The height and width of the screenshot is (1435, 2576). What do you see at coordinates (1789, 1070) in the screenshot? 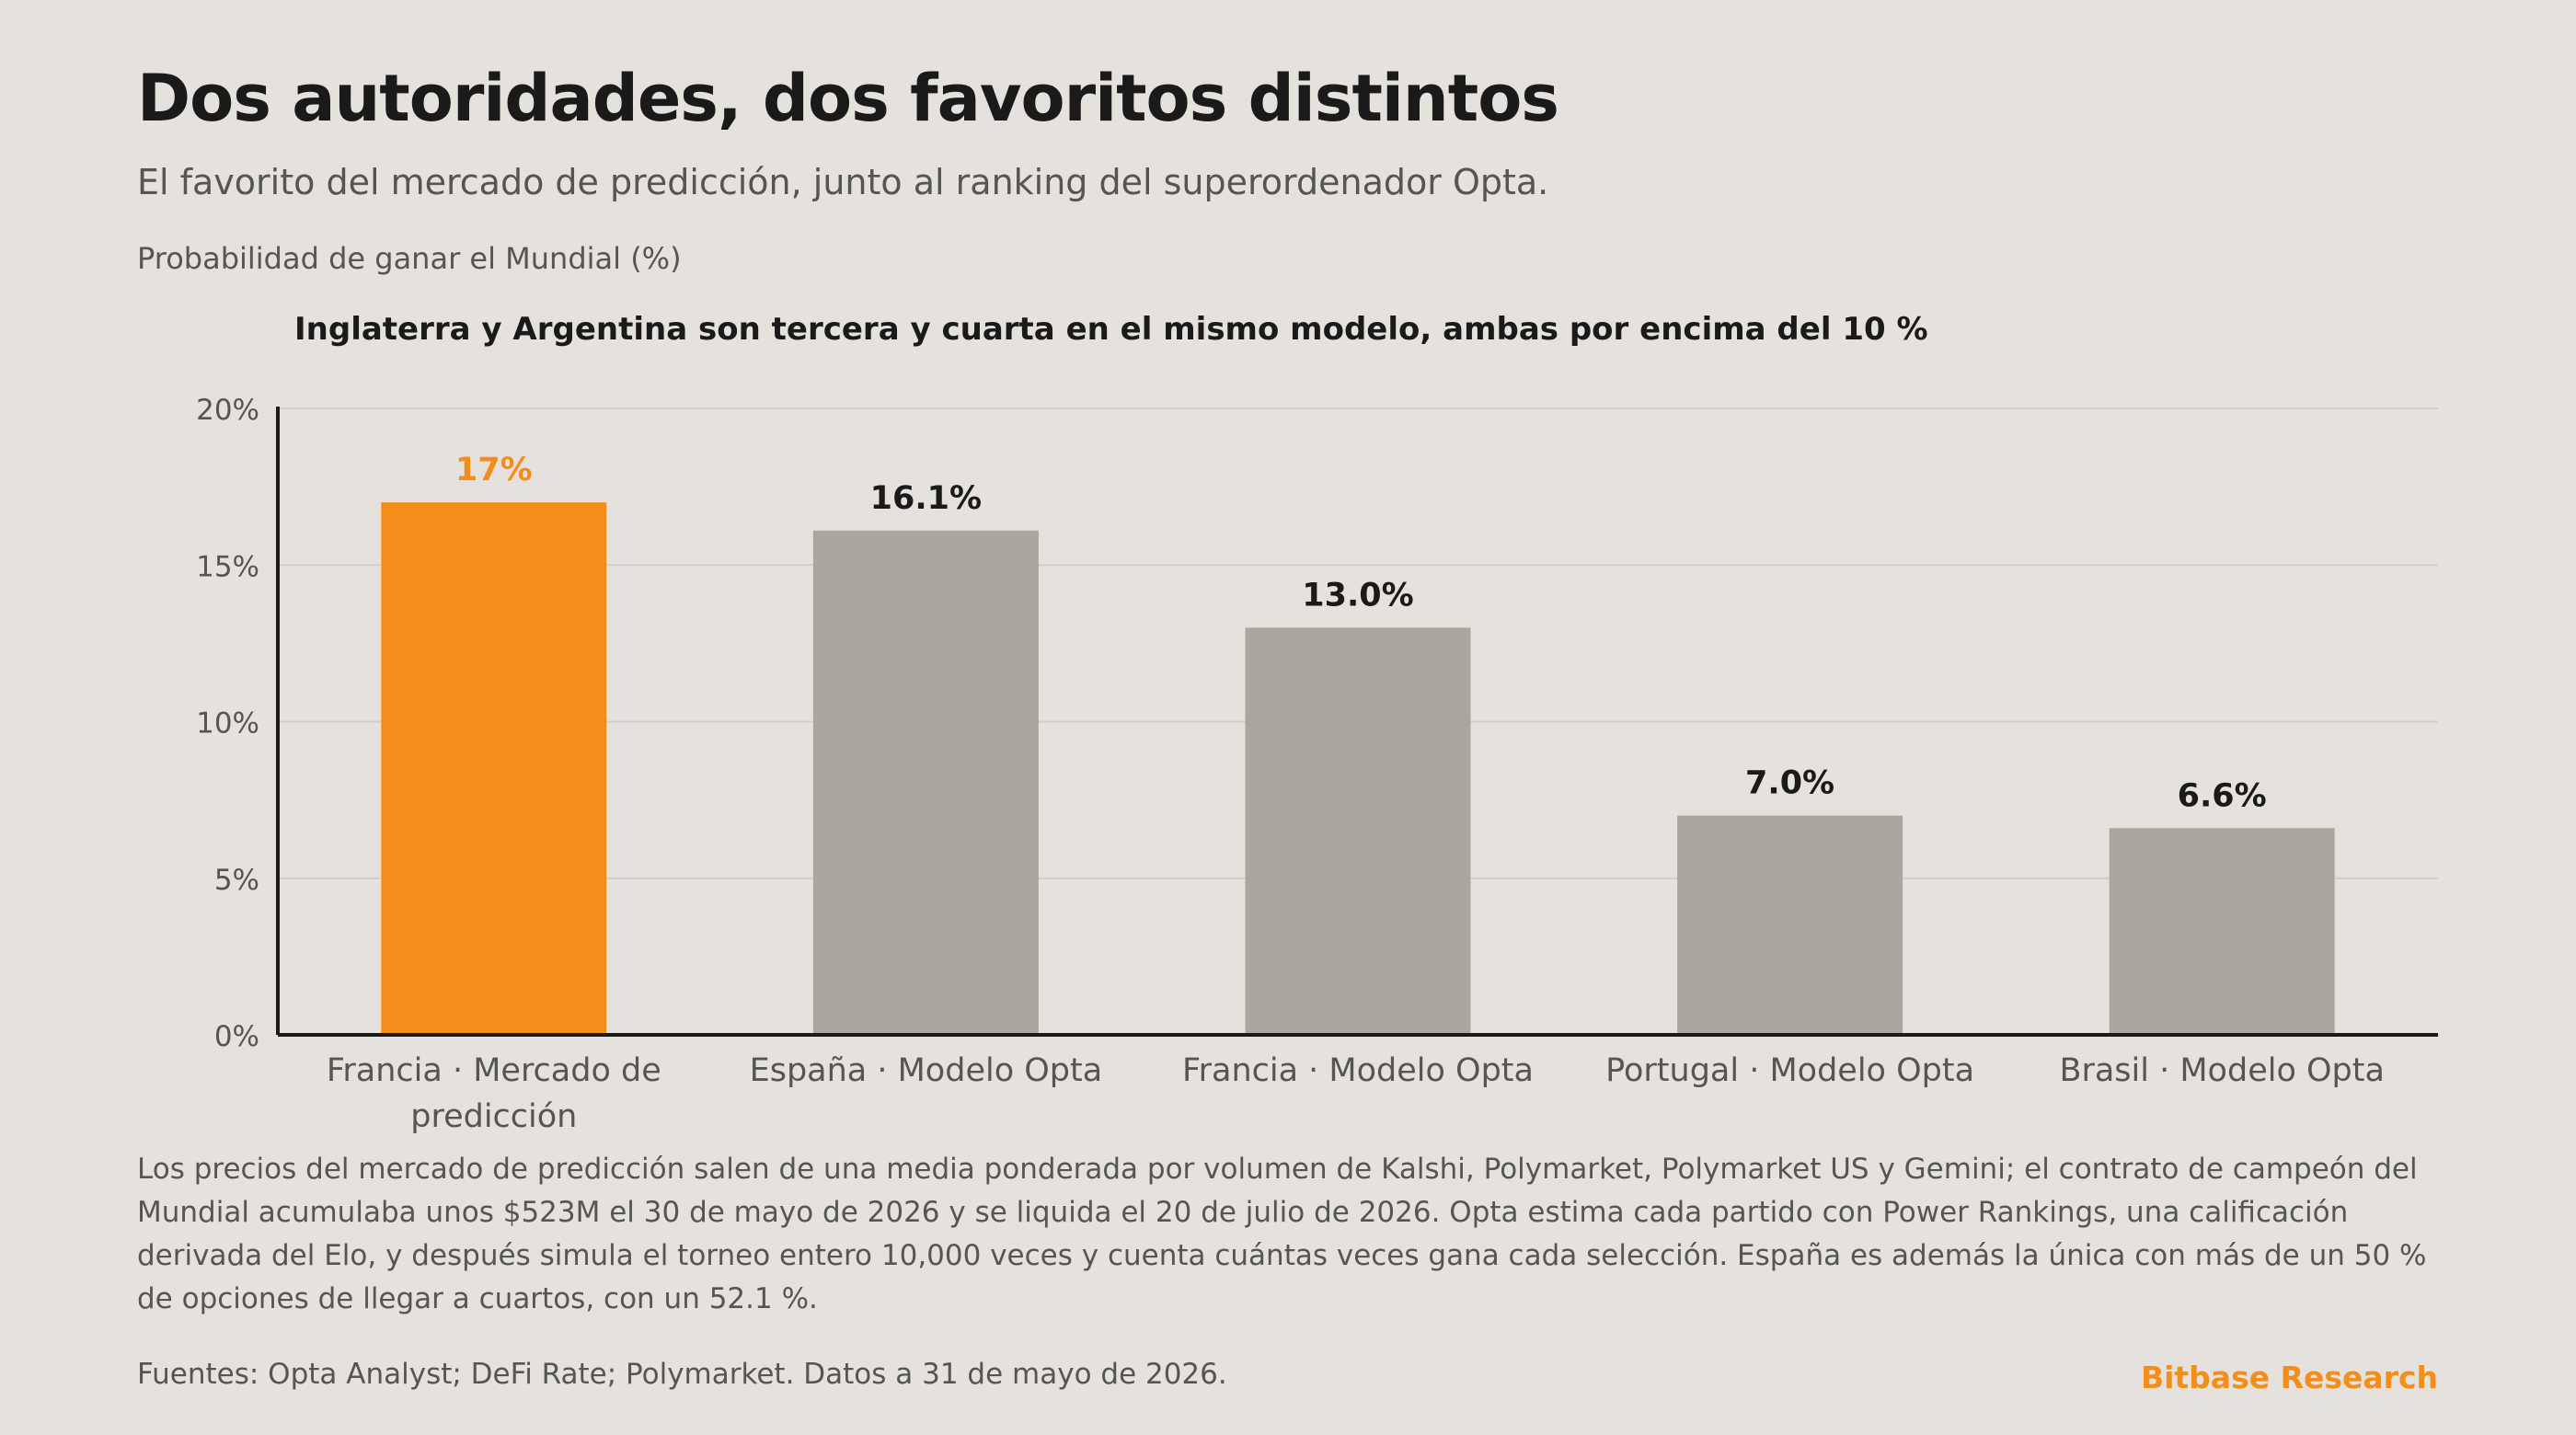
I see `x-tick-label: Portugal · Modelo Opta` at bounding box center [1789, 1070].